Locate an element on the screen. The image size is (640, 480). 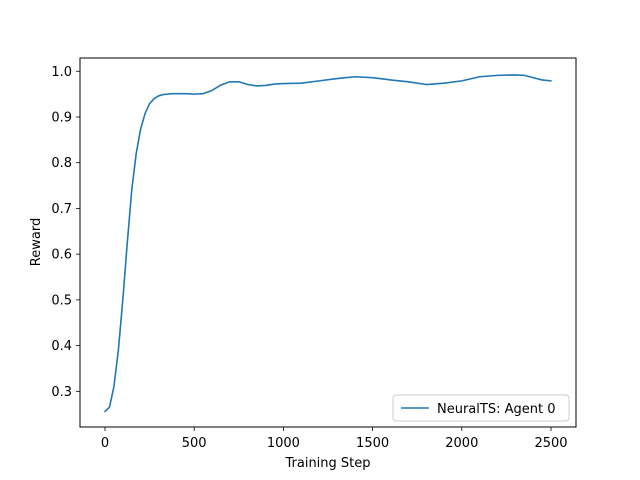
y-tick-label: 1.0 is located at coordinates (61, 72).